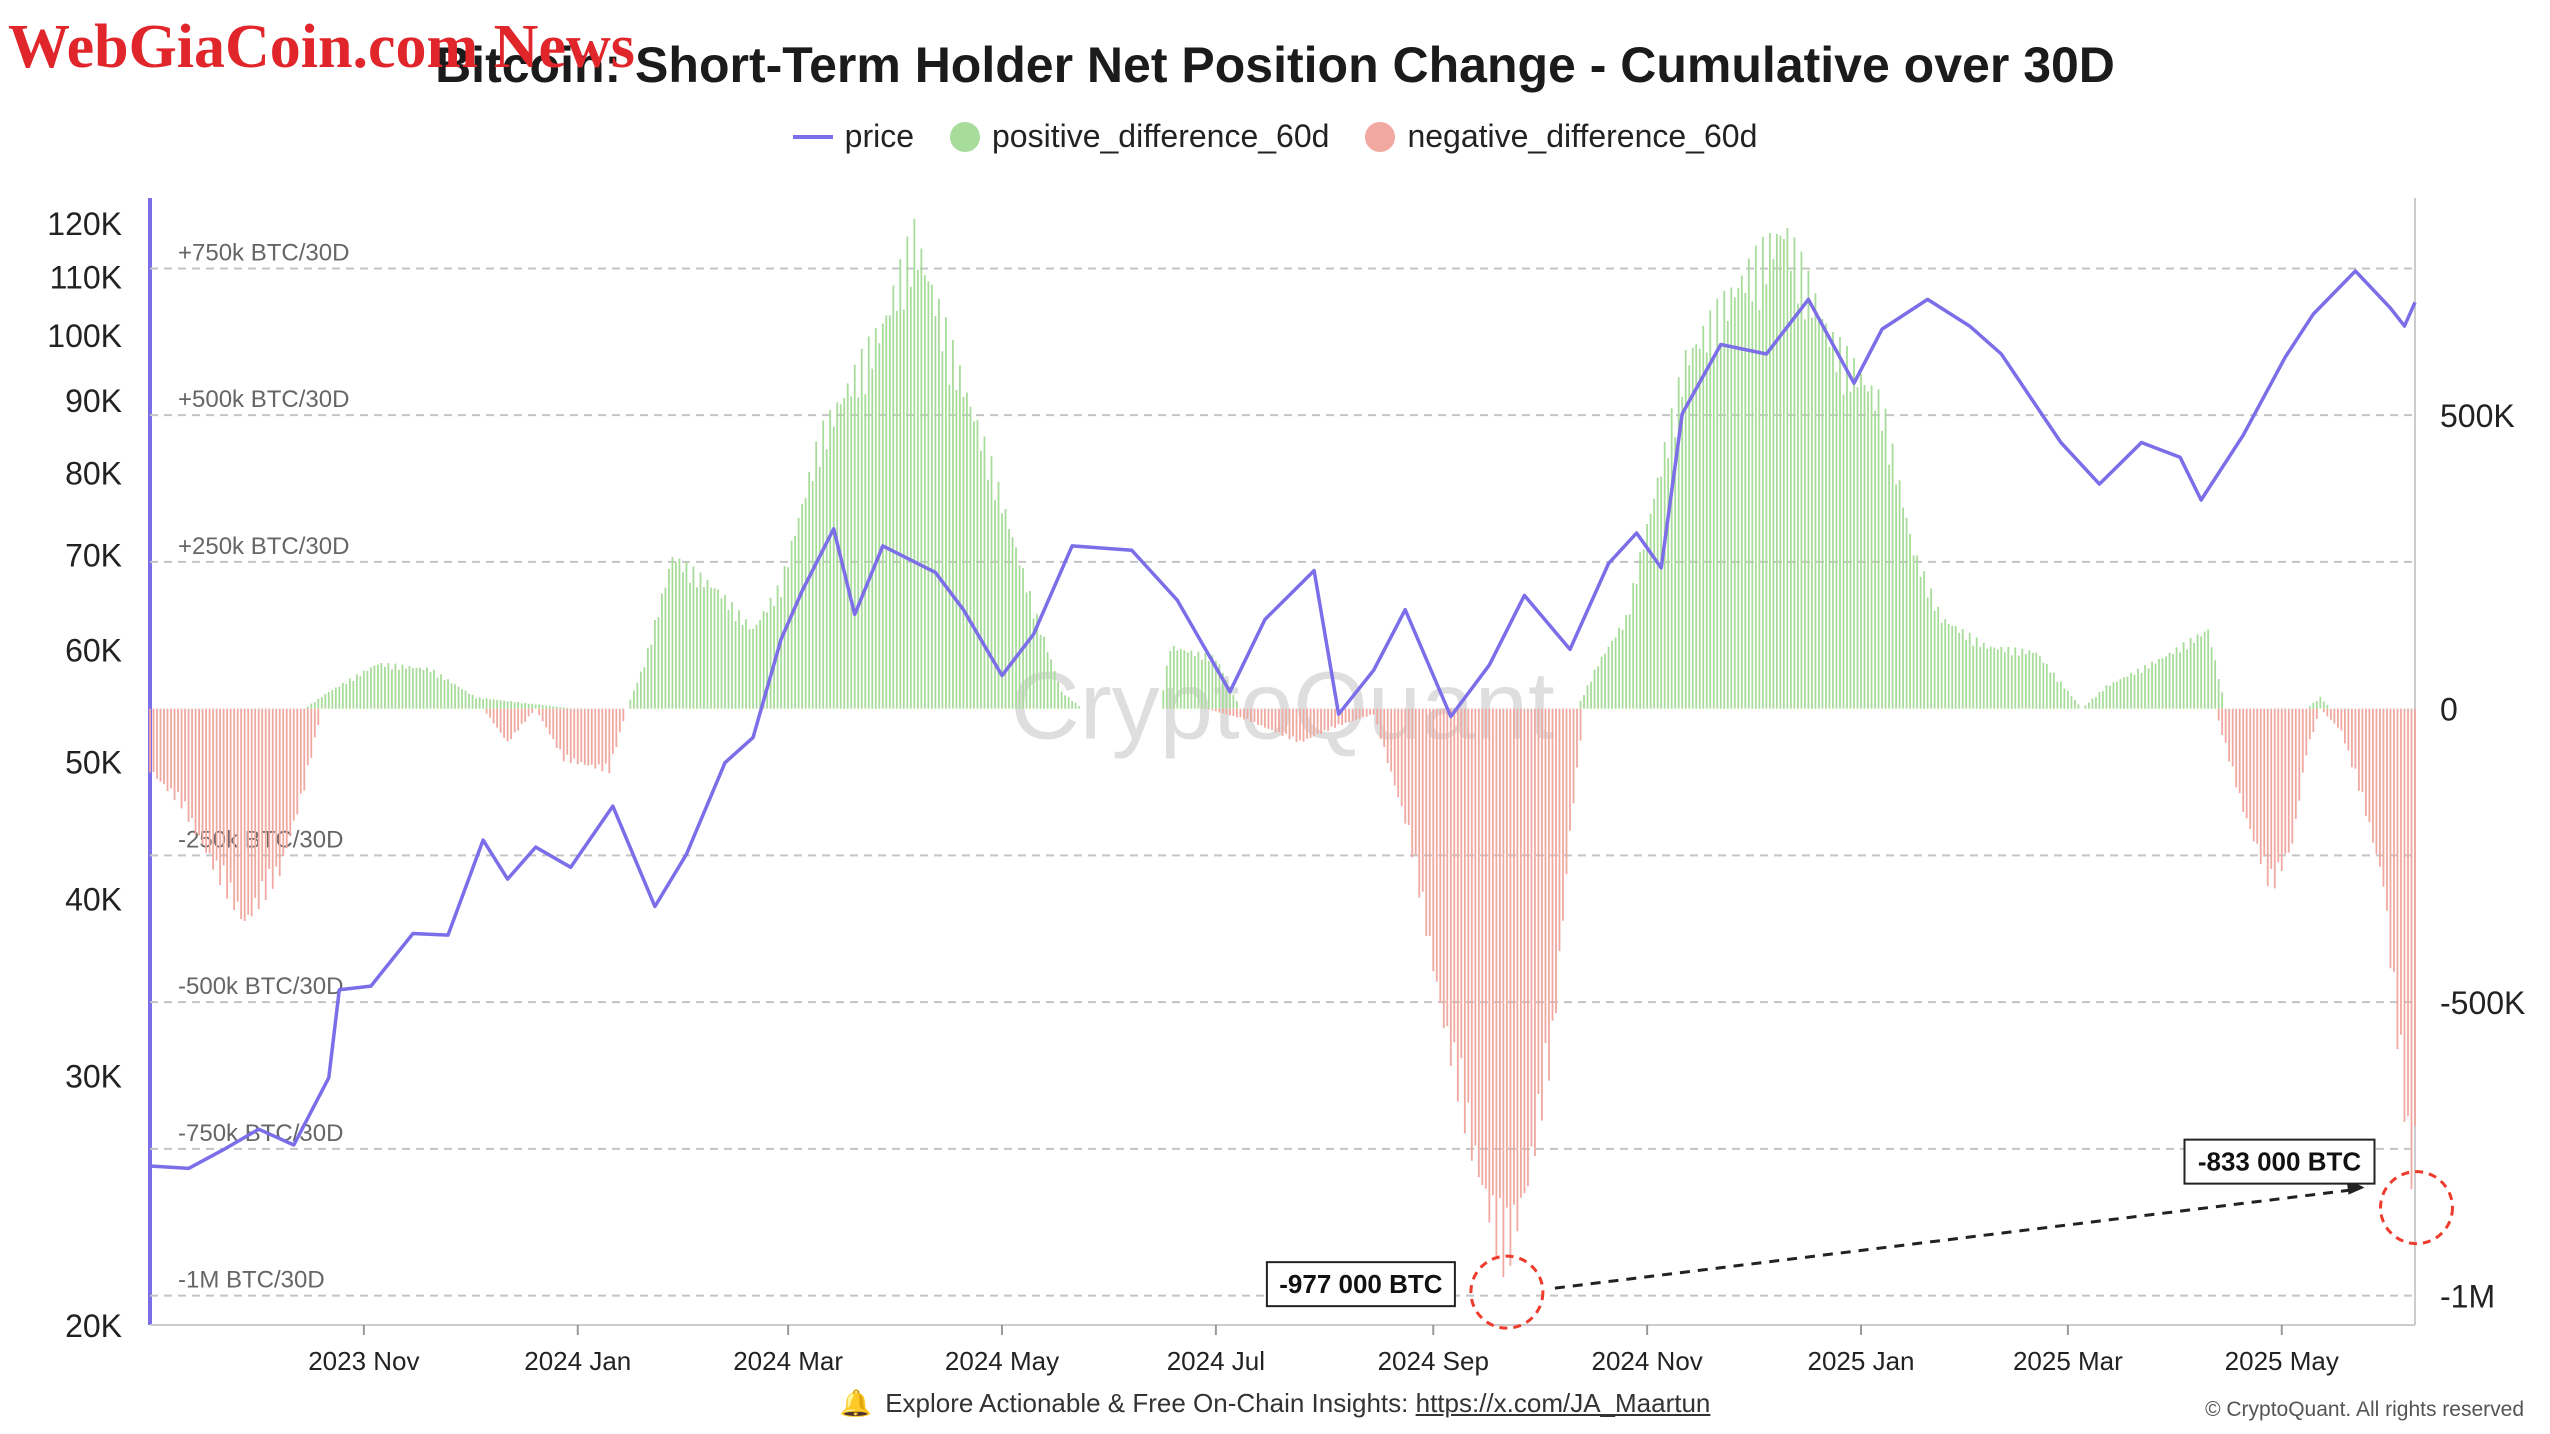 This screenshot has width=2550, height=1434. Describe the element at coordinates (251, 1280) in the screenshot. I see `reference-line-label: -1M BTC/30D` at that location.